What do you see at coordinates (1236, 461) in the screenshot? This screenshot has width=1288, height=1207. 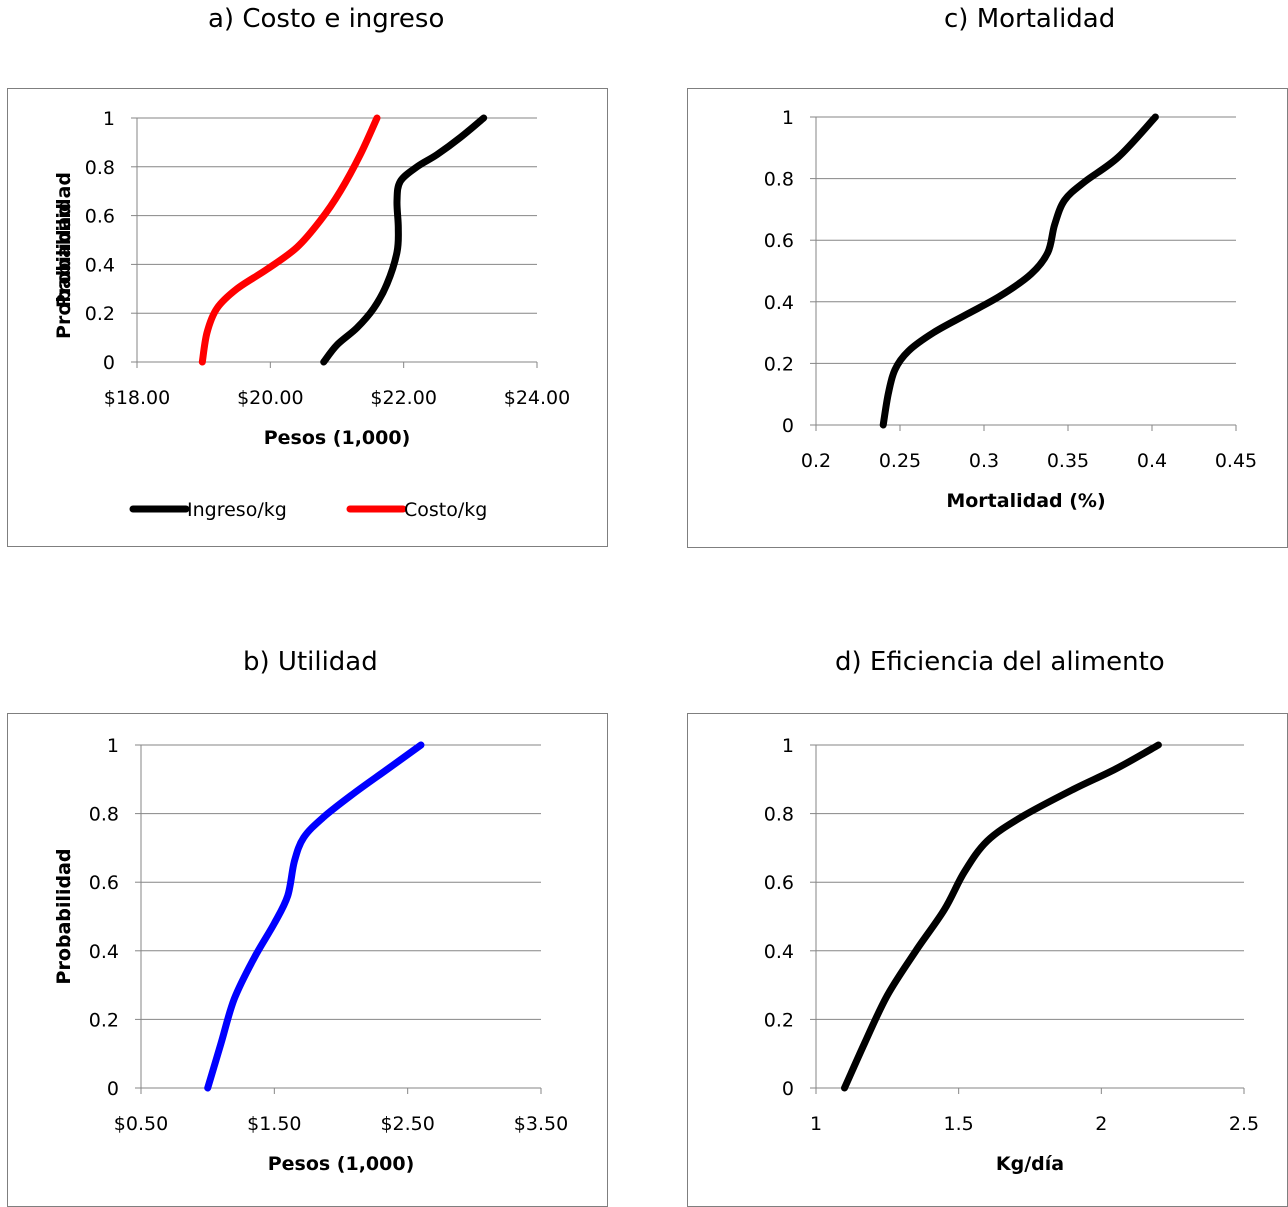 I see `chart-c-x-tick-label: 0.45` at bounding box center [1236, 461].